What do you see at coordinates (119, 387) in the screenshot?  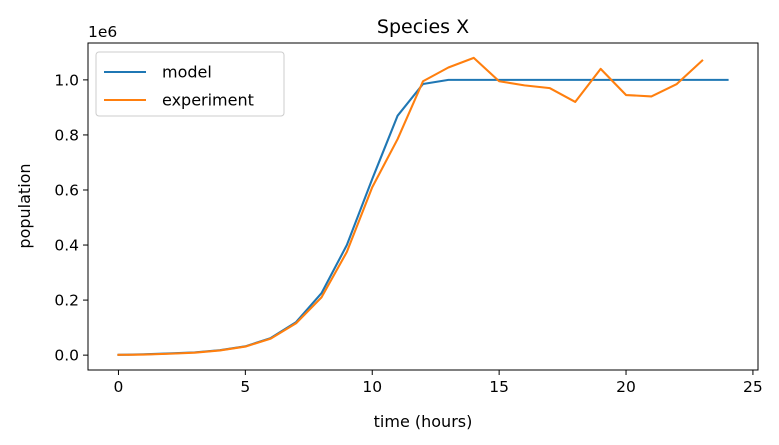 I see `x-tick-label: 0` at bounding box center [119, 387].